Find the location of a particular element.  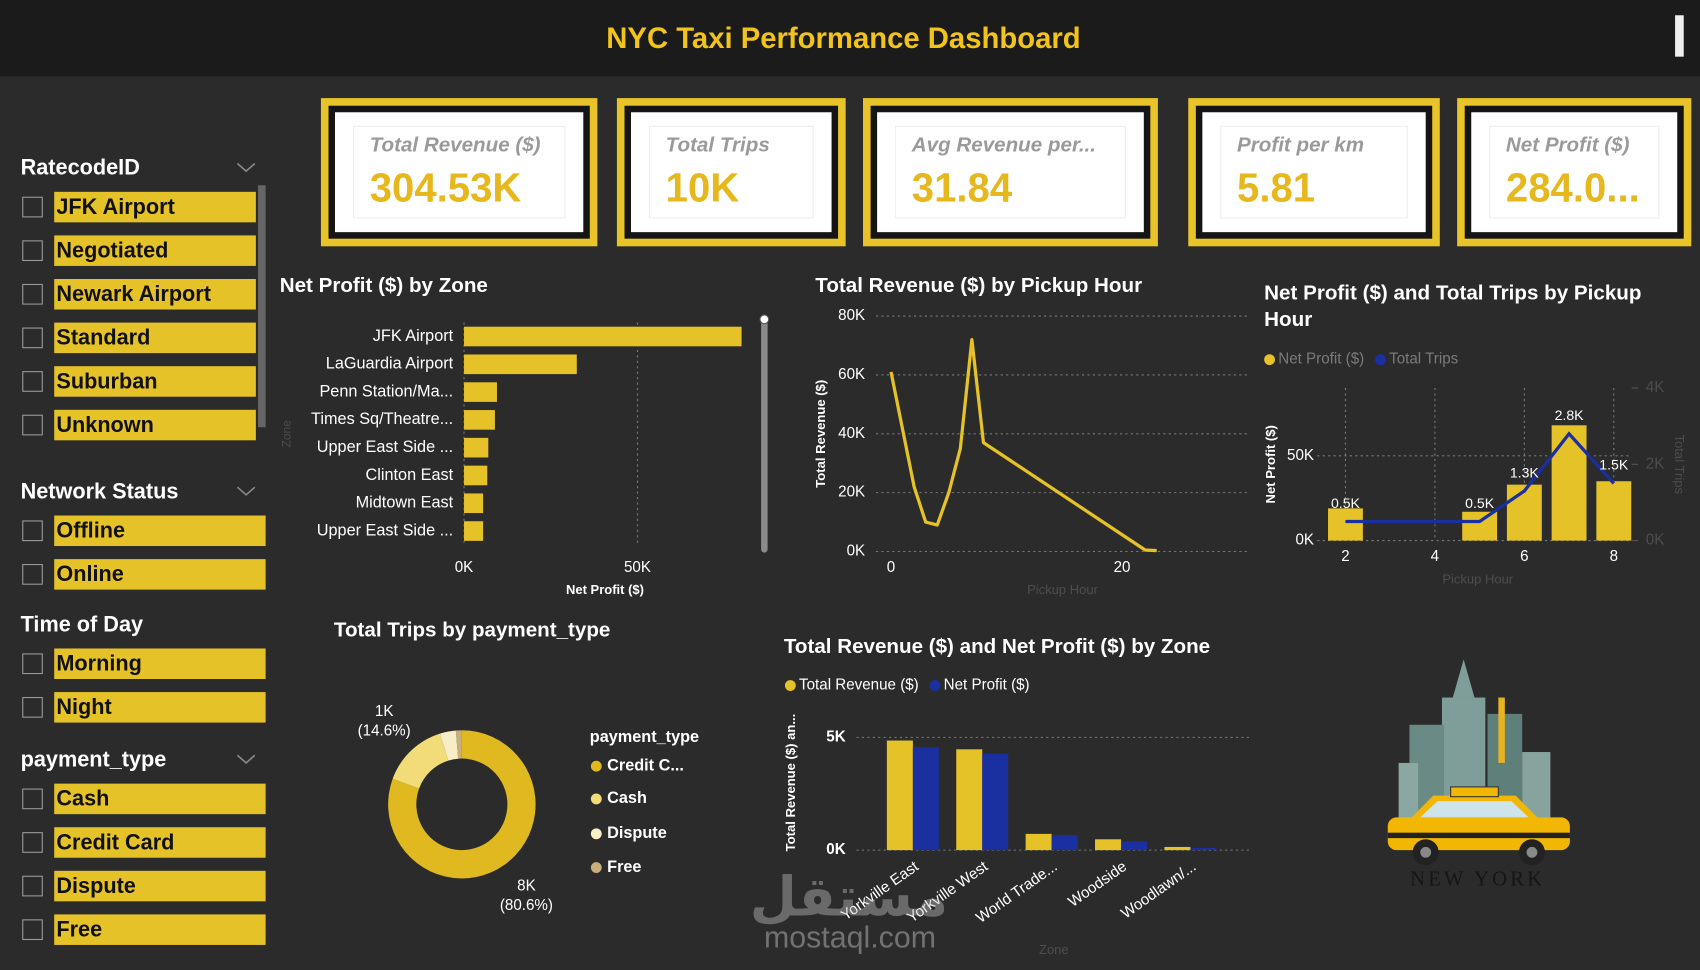

data-label: 0.5K is located at coordinates (1480, 503).